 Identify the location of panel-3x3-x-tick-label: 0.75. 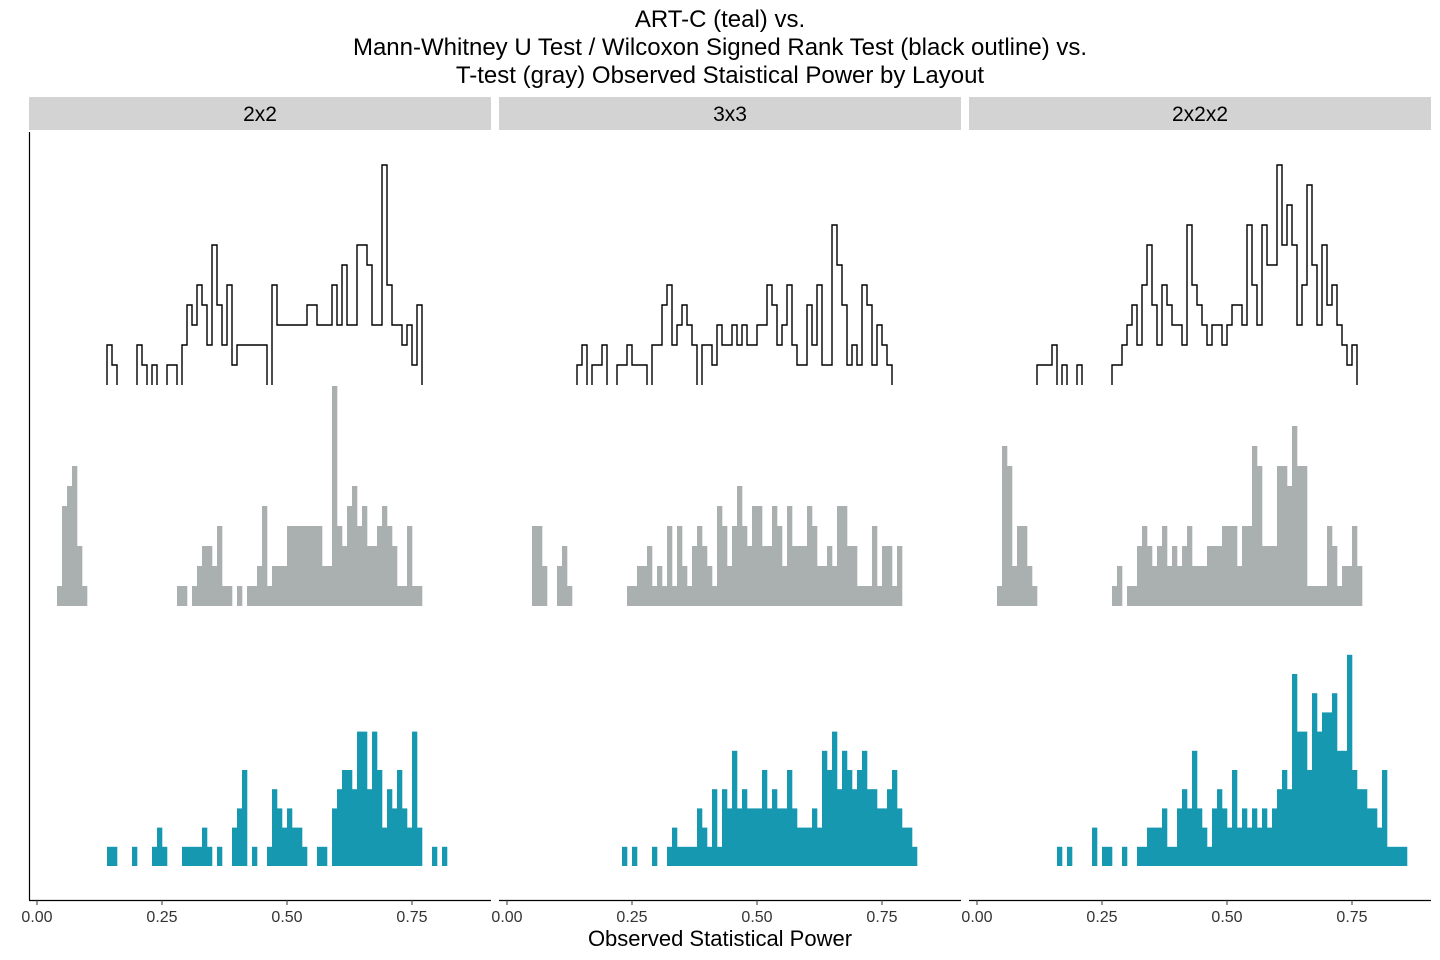
(881, 917).